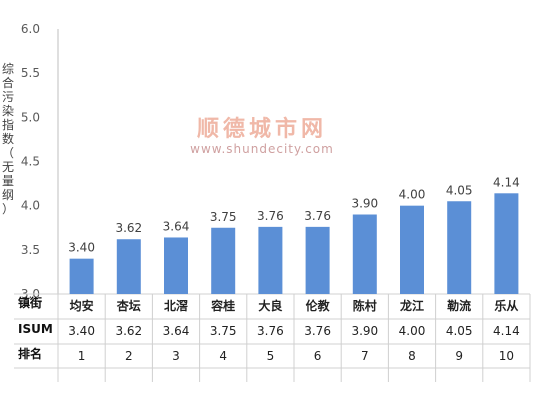 This screenshot has height=400, width=533. I want to click on isum-cell: 3.62, so click(129, 331).